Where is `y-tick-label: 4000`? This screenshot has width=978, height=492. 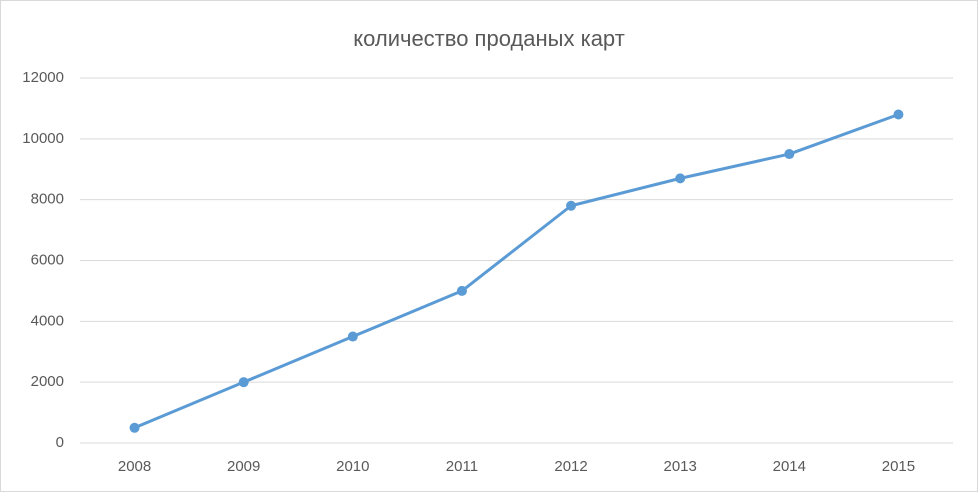 y-tick-label: 4000 is located at coordinates (47, 320).